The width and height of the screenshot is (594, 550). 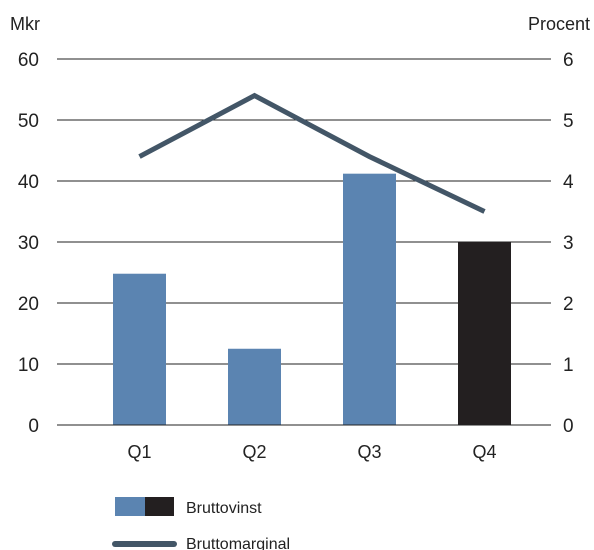 What do you see at coordinates (224, 508) in the screenshot?
I see `legend-label-bruttovinst: Bruttovinst` at bounding box center [224, 508].